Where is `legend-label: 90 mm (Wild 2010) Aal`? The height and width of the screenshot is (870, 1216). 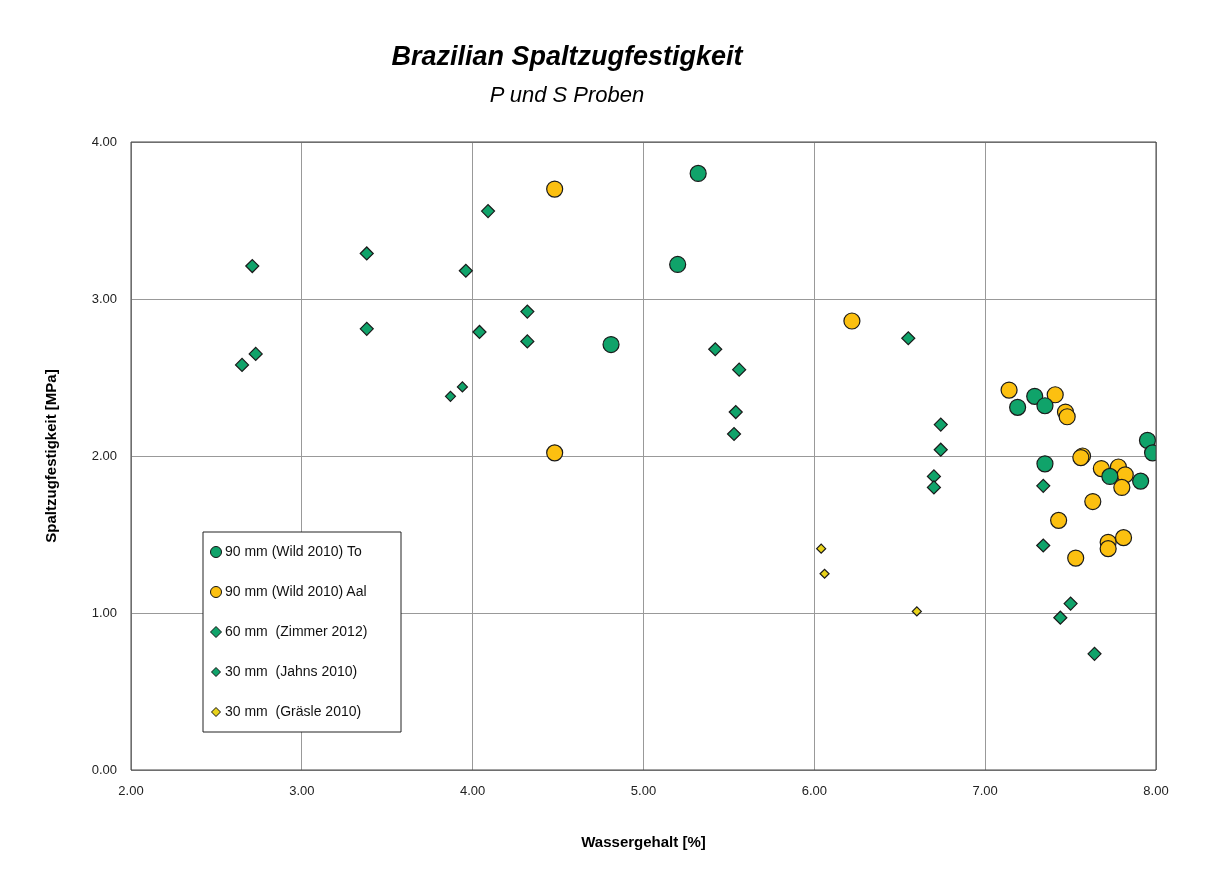 legend-label: 90 mm (Wild 2010) Aal is located at coordinates (296, 590).